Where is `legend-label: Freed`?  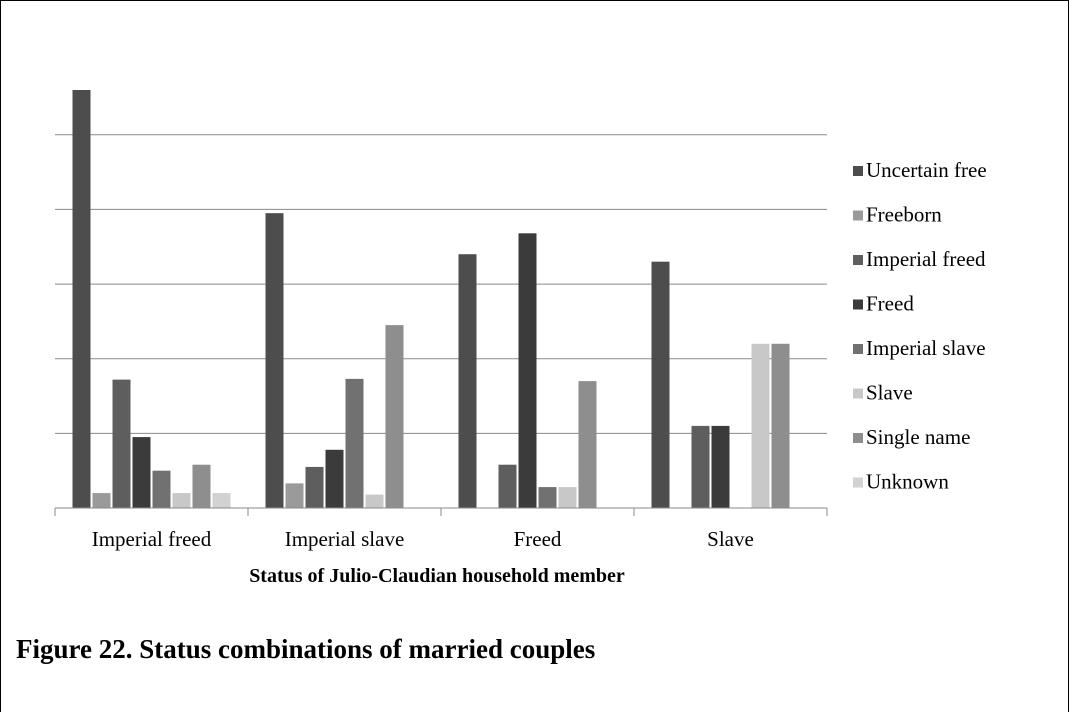 legend-label: Freed is located at coordinates (890, 304).